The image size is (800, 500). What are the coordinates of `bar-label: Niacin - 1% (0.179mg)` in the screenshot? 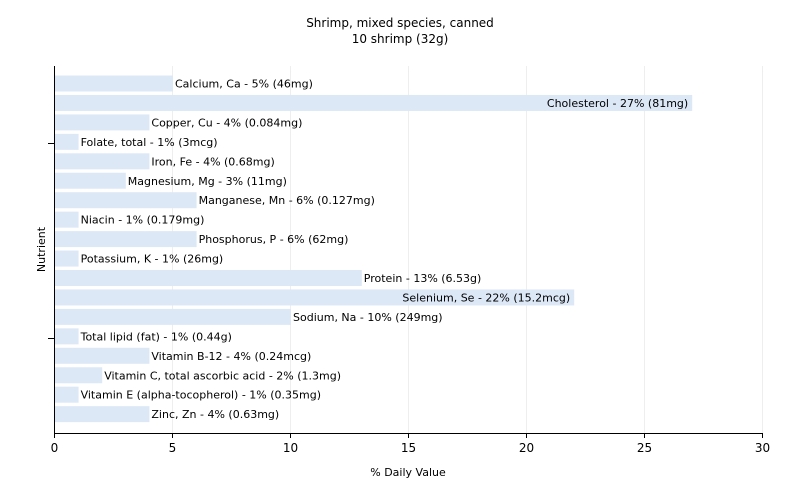 It's located at (143, 220).